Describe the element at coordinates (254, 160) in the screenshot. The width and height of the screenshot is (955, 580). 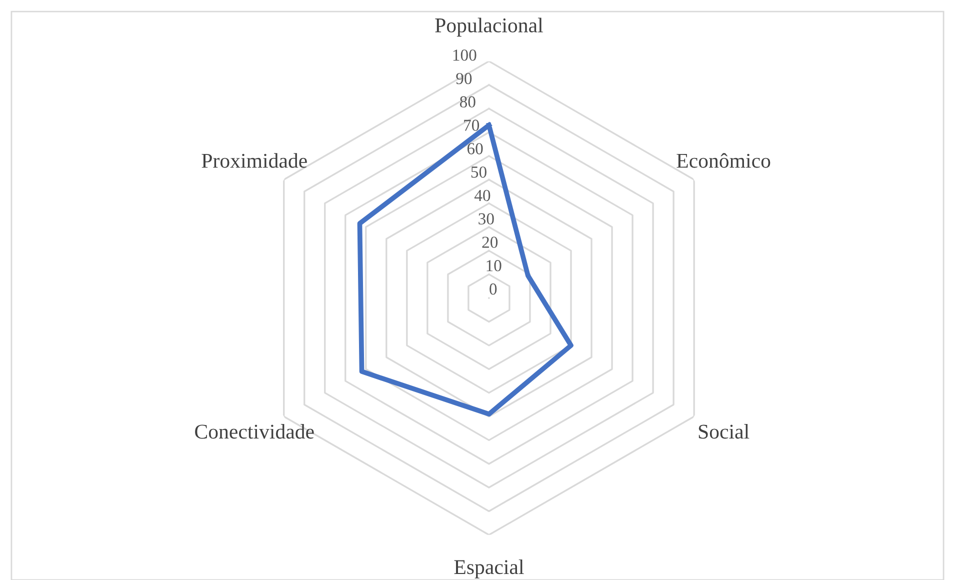
I see `spoke-label: Proximidade` at that location.